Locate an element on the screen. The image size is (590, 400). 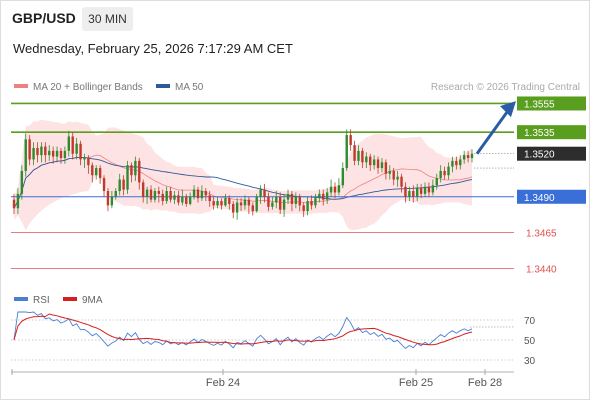
ma20-line is located at coordinates (243, 181).